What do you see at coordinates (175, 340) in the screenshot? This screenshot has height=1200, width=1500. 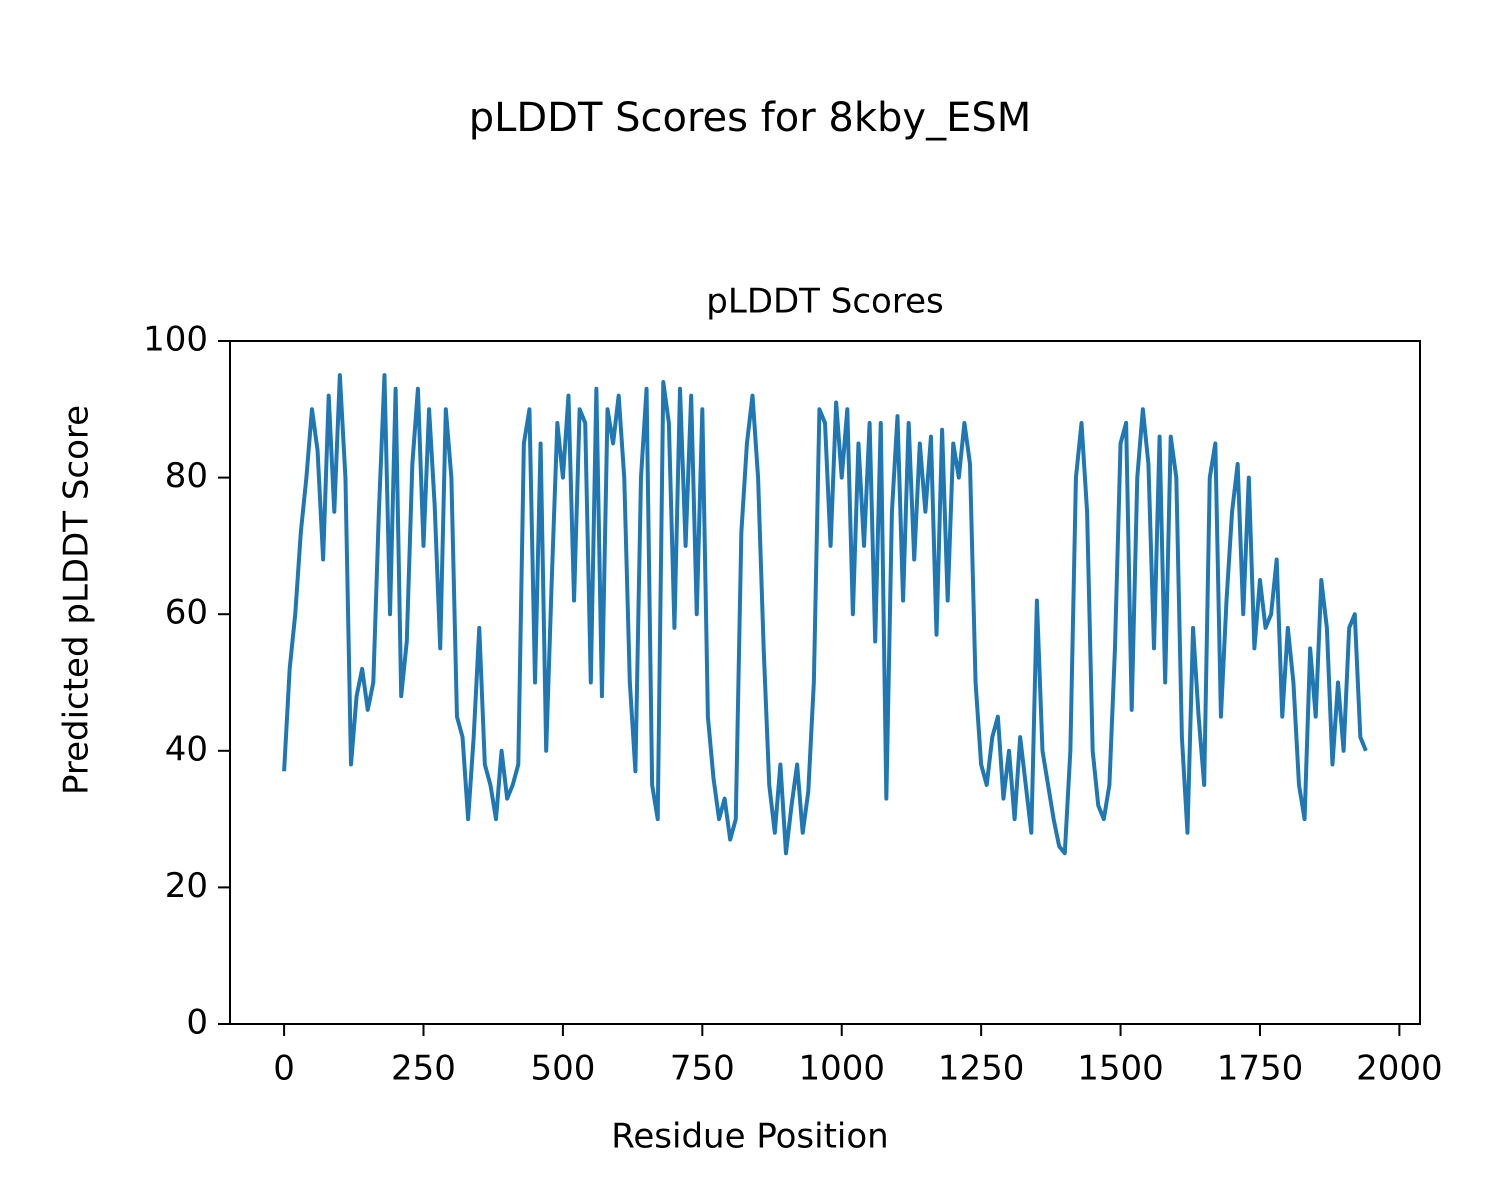 I see `y-tick-label: 100` at bounding box center [175, 340].